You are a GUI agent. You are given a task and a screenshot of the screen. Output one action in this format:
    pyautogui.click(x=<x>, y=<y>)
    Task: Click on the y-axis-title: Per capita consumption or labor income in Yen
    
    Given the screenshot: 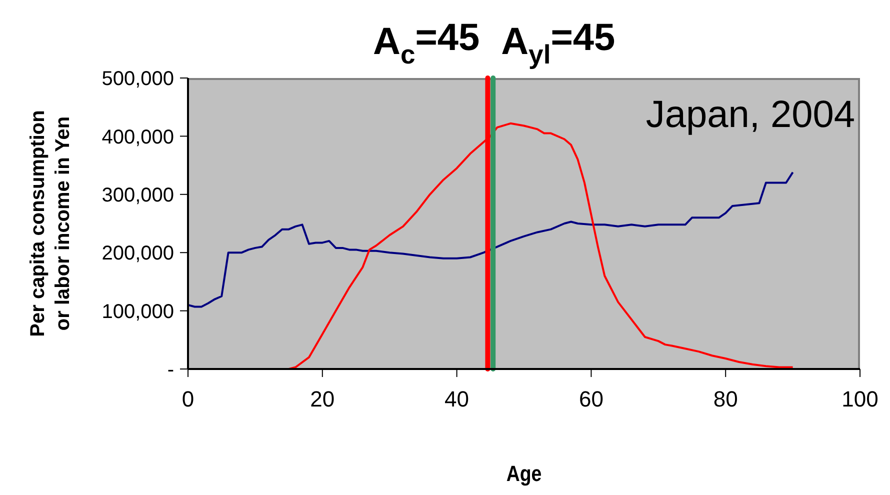 What is the action you would take?
    pyautogui.click(x=50, y=223)
    